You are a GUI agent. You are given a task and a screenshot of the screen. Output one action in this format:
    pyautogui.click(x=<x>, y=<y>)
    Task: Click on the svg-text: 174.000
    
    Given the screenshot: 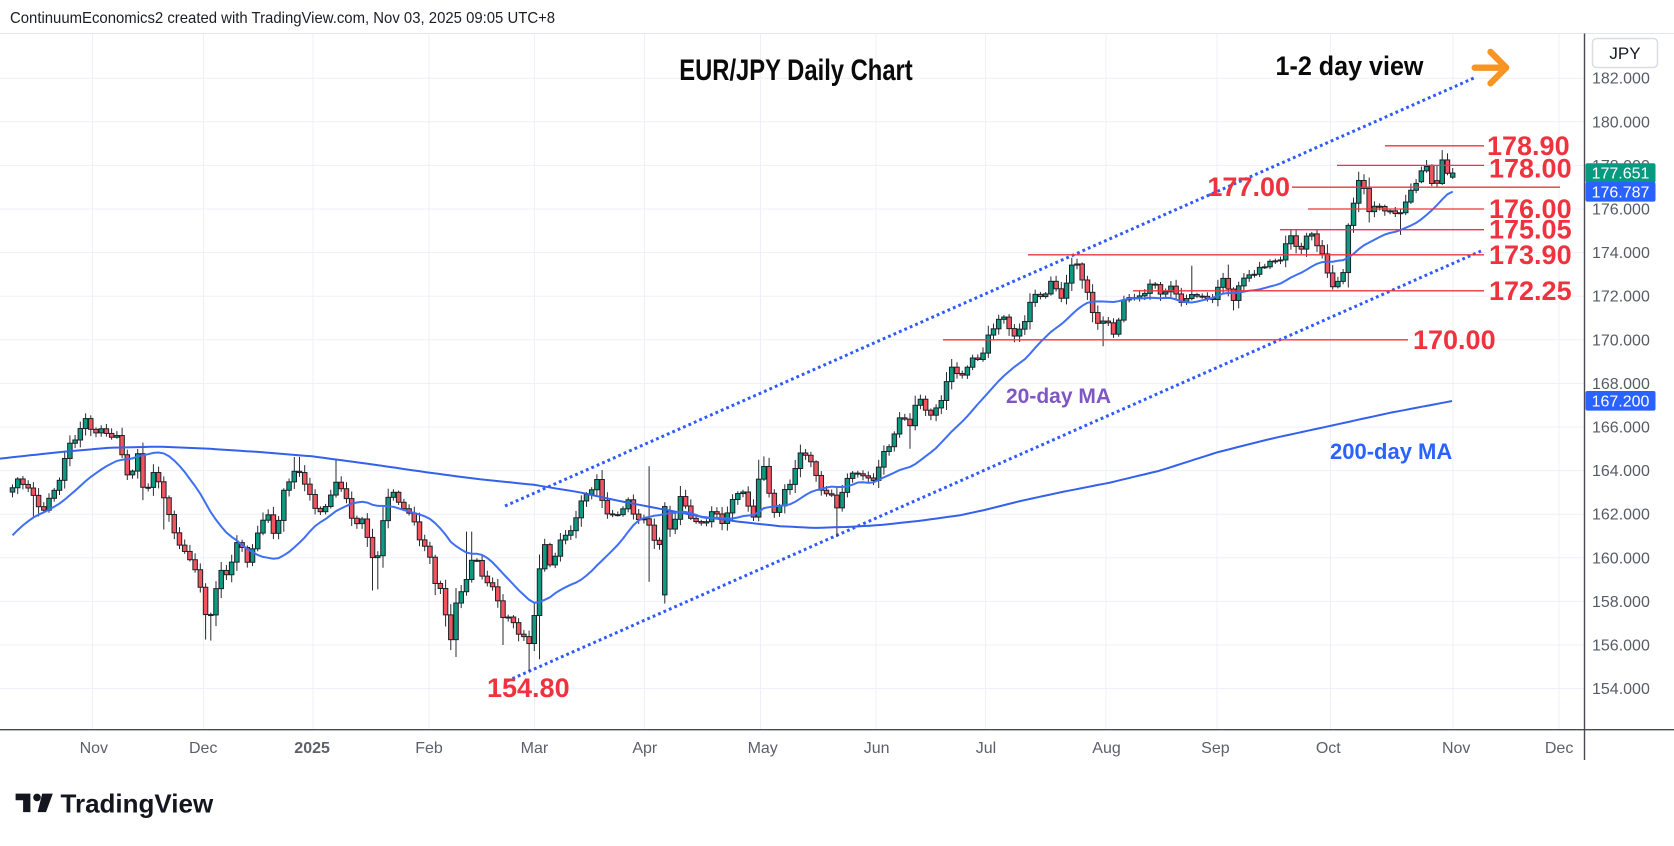 What is the action you would take?
    pyautogui.click(x=1621, y=253)
    